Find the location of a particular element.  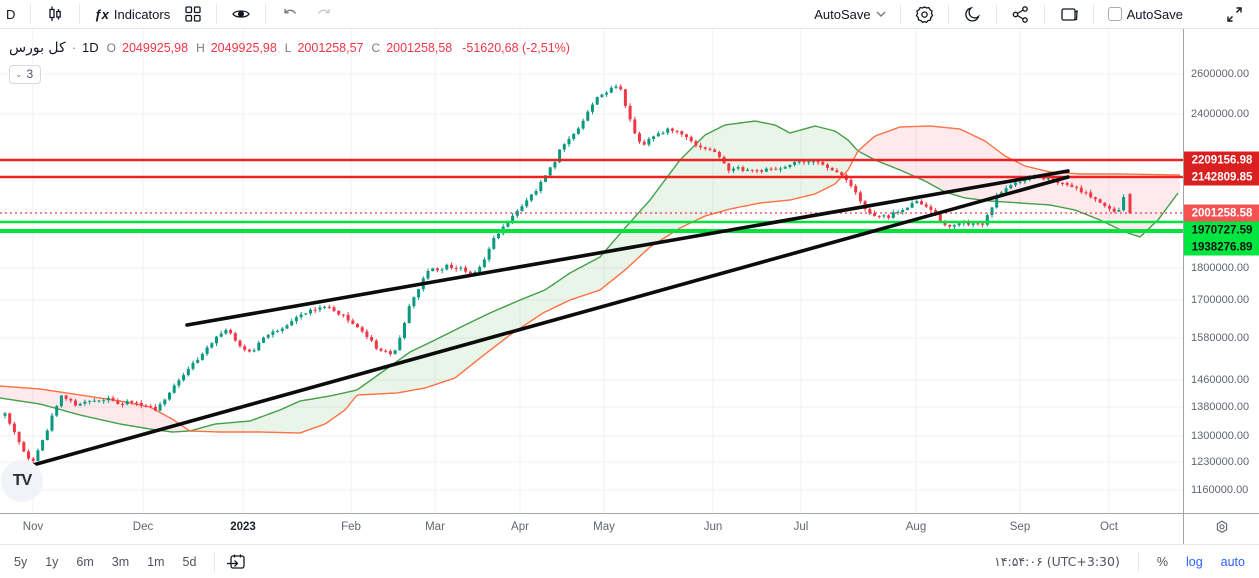

price-level-badge: 1938276.89 is located at coordinates (1221, 247).